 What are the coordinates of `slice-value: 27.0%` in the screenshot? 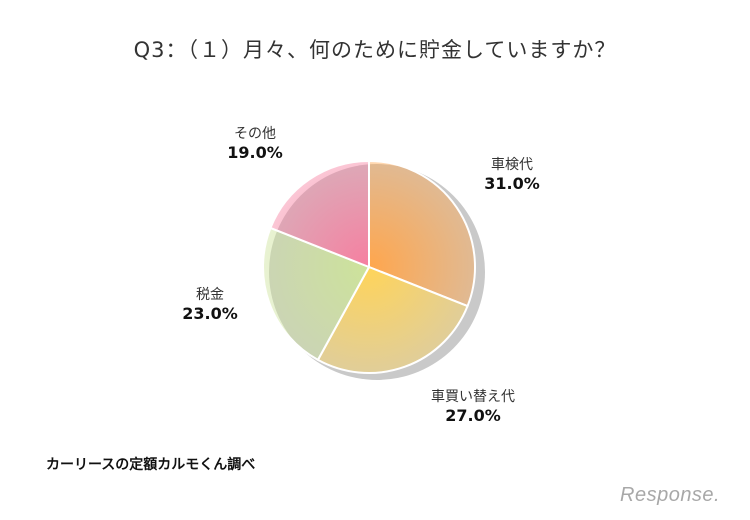 It's located at (473, 415).